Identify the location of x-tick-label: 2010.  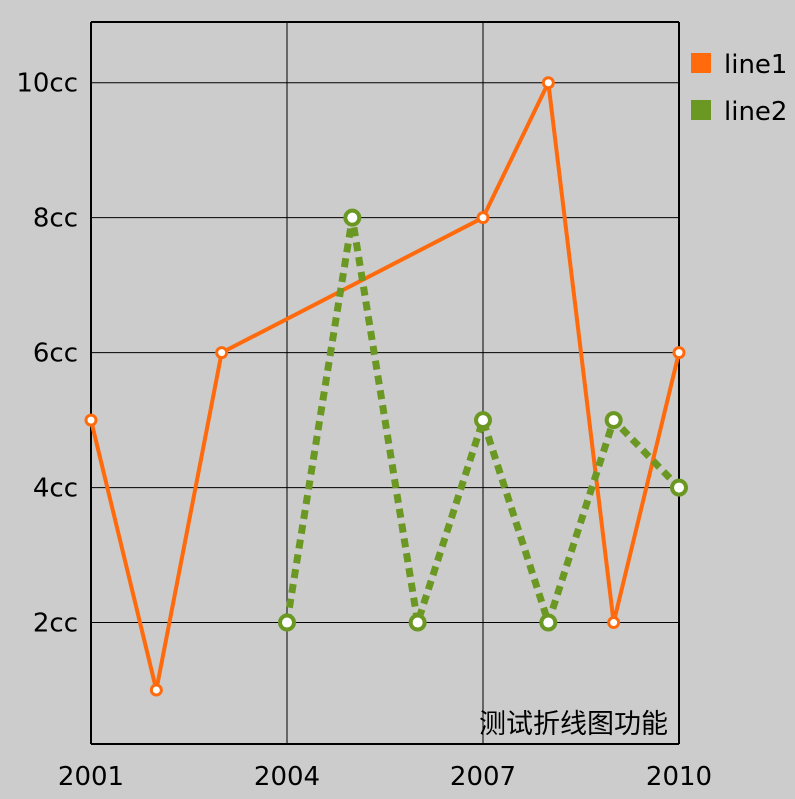
(679, 777).